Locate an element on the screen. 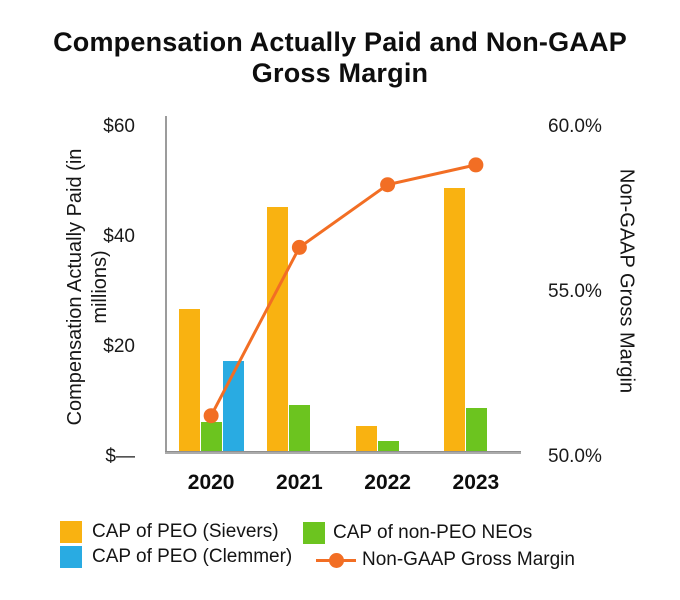 This screenshot has width=680, height=600. left-axis-line is located at coordinates (166, 284).